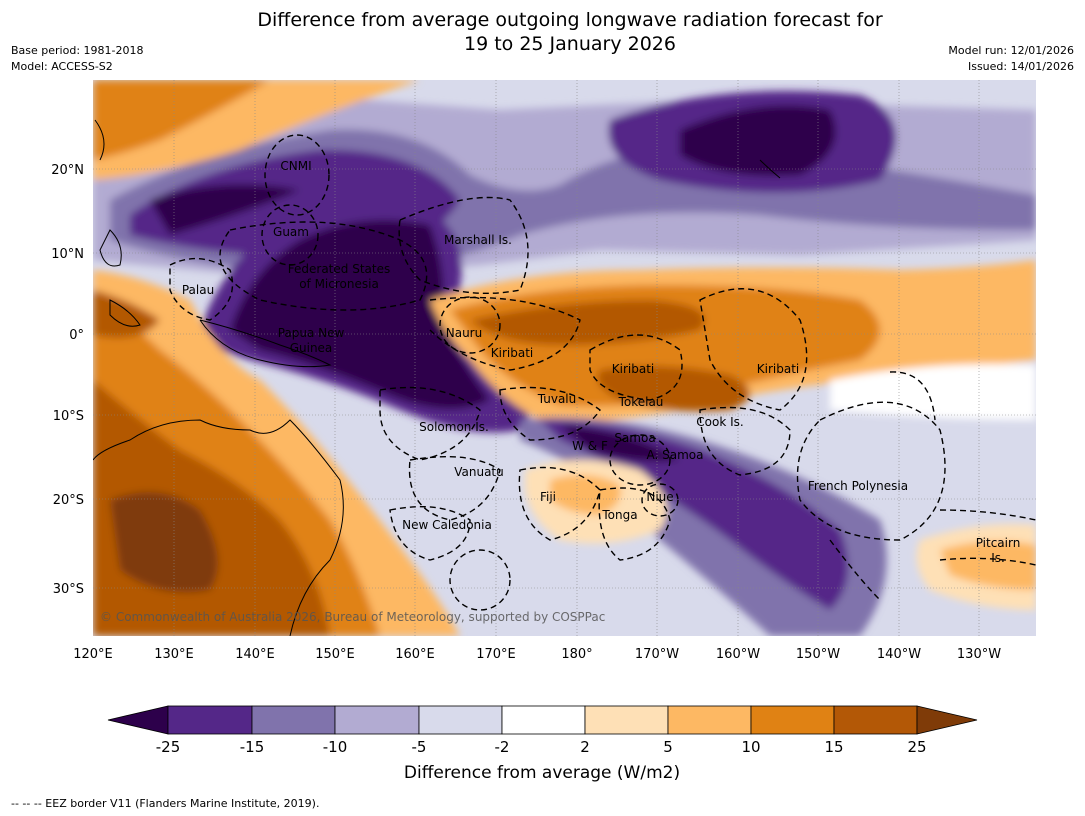 This screenshot has height=816, width=1085. I want to click on colorbar-arrow-left, so click(138, 720).